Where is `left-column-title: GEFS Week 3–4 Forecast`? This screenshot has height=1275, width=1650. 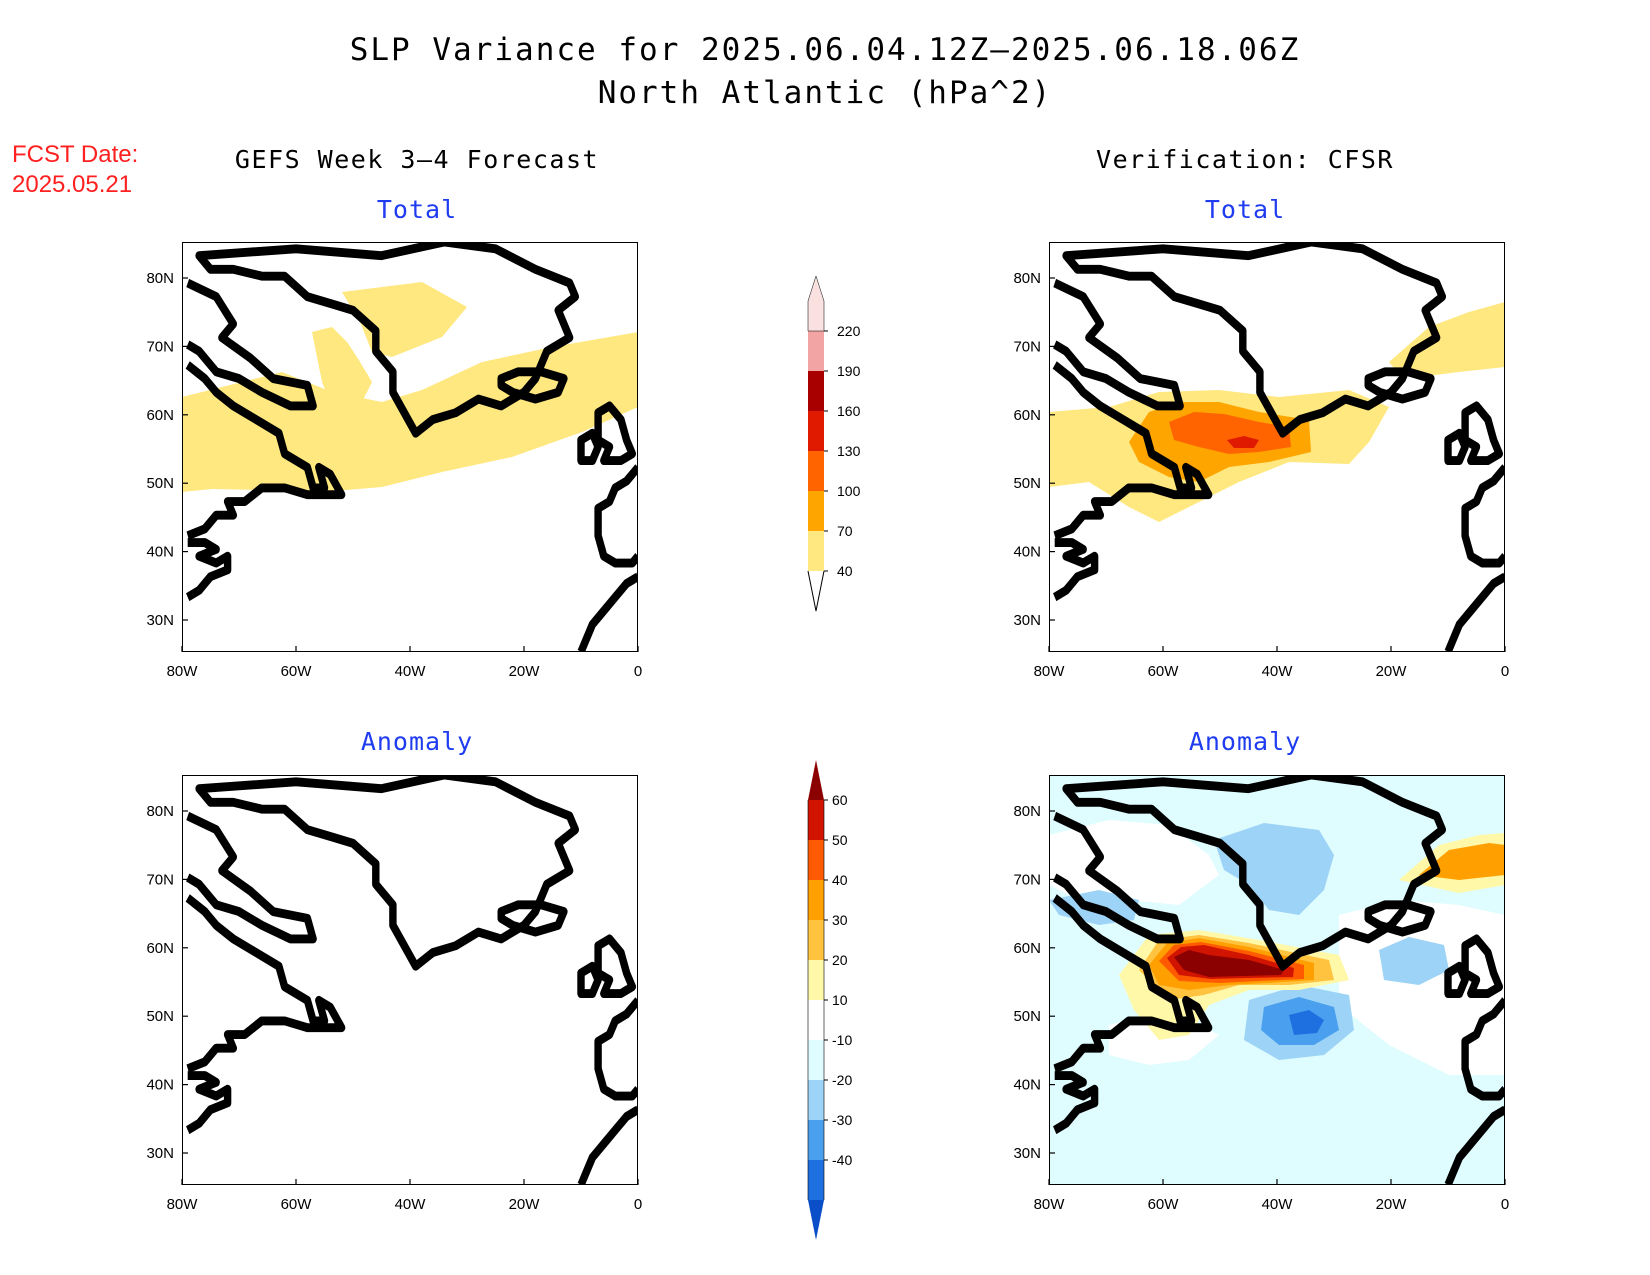 left-column-title: GEFS Week 3–4 Forecast is located at coordinates (417, 159).